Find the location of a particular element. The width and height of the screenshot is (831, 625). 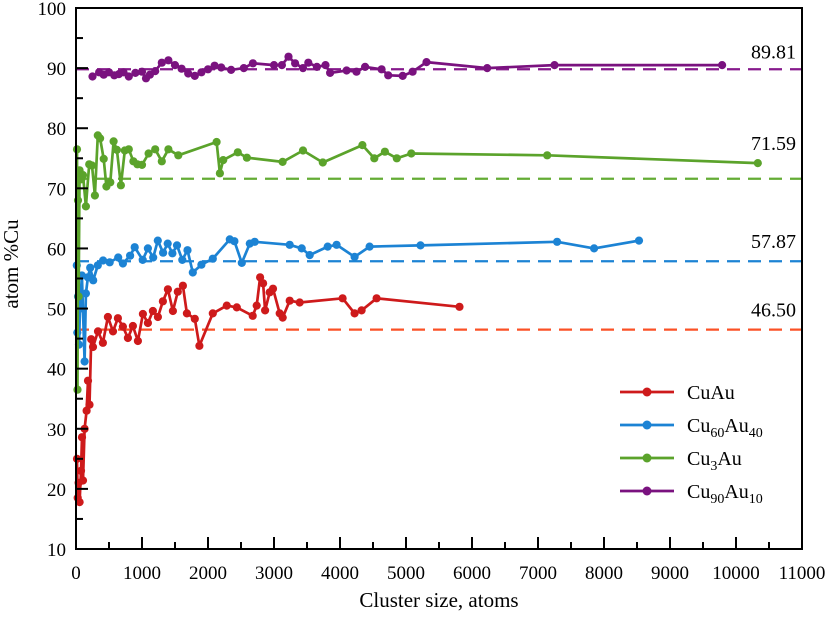

x-tick-label: 5000 is located at coordinates (406, 573).